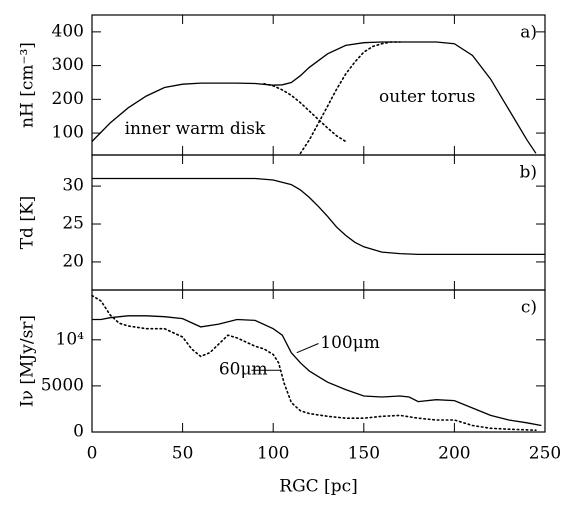 This screenshot has width=570, height=505. Describe the element at coordinates (73, 186) in the screenshot. I see `y-tick-label: 30` at that location.